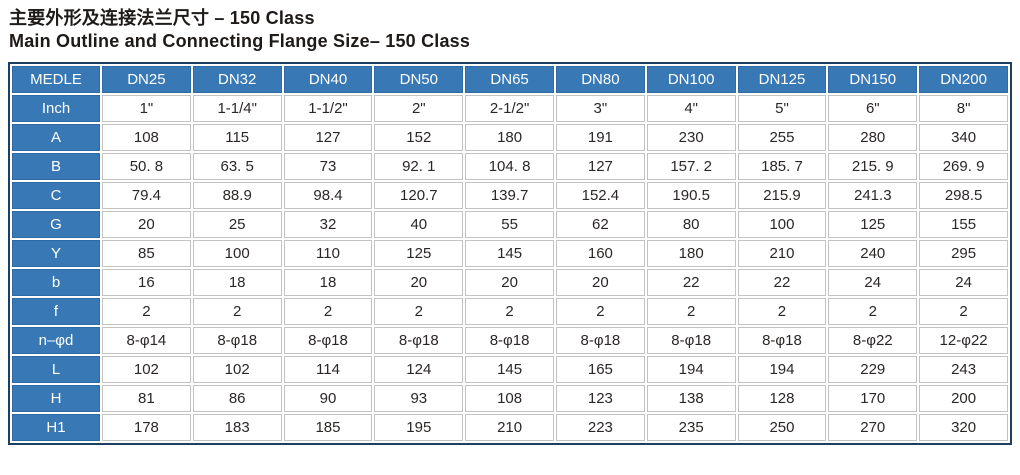 The height and width of the screenshot is (475, 1020). I want to click on table-row: b 16 18 18 20 20 20 22 22 24 24, so click(510, 283).